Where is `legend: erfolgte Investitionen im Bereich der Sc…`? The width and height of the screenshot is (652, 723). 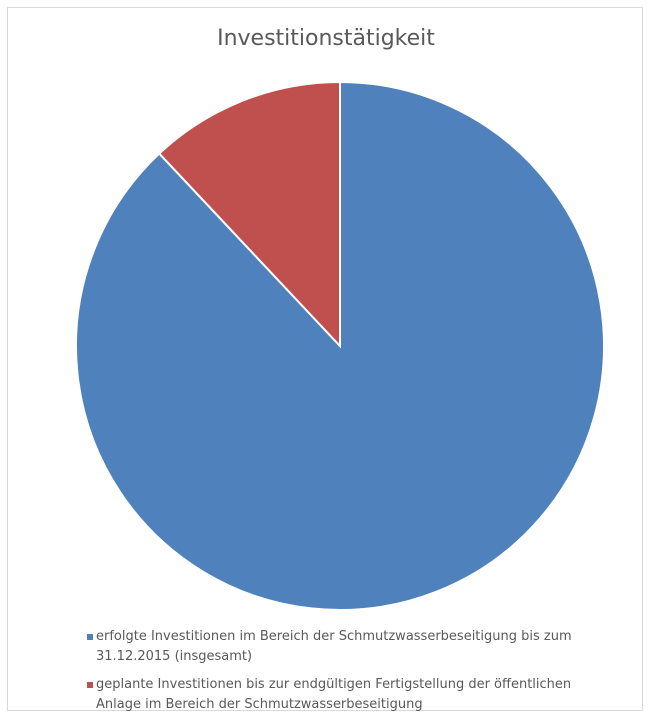
legend: erfolgte Investitionen im Bereich der Sc… is located at coordinates (347, 675).